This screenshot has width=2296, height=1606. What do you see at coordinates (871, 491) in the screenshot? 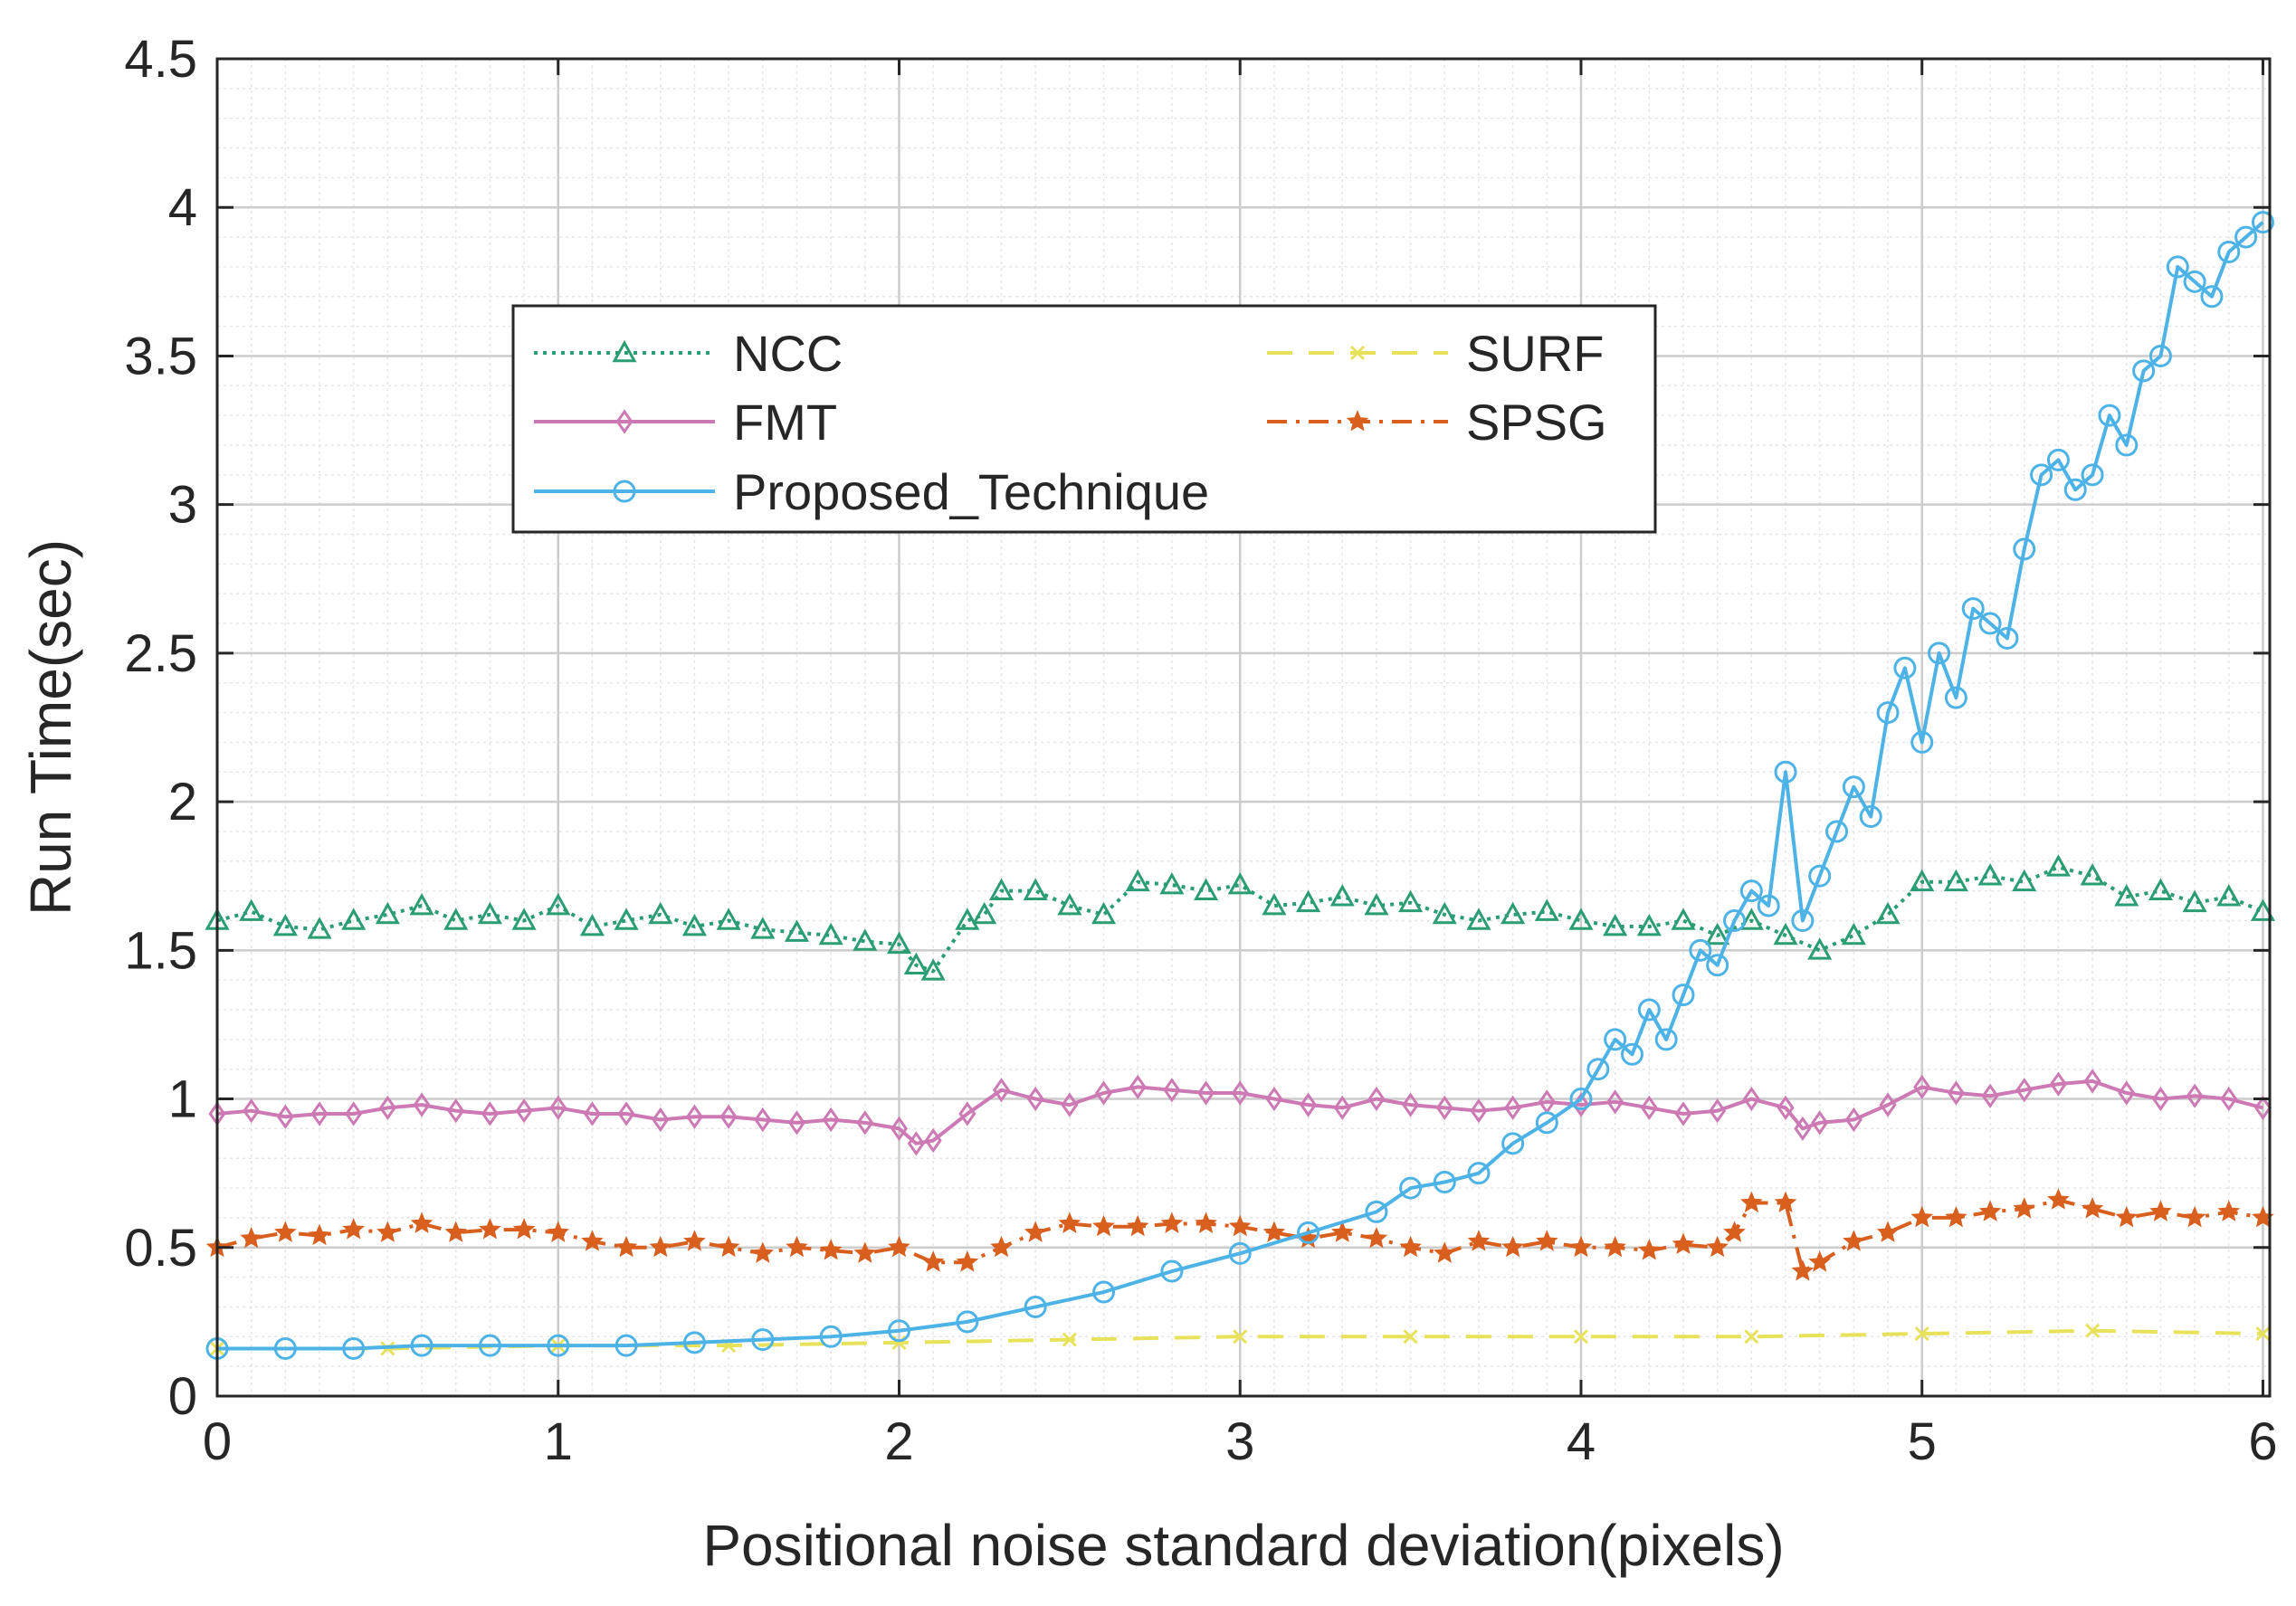
I see `legend-item-proposed-technique: Proposed_Technique` at bounding box center [871, 491].